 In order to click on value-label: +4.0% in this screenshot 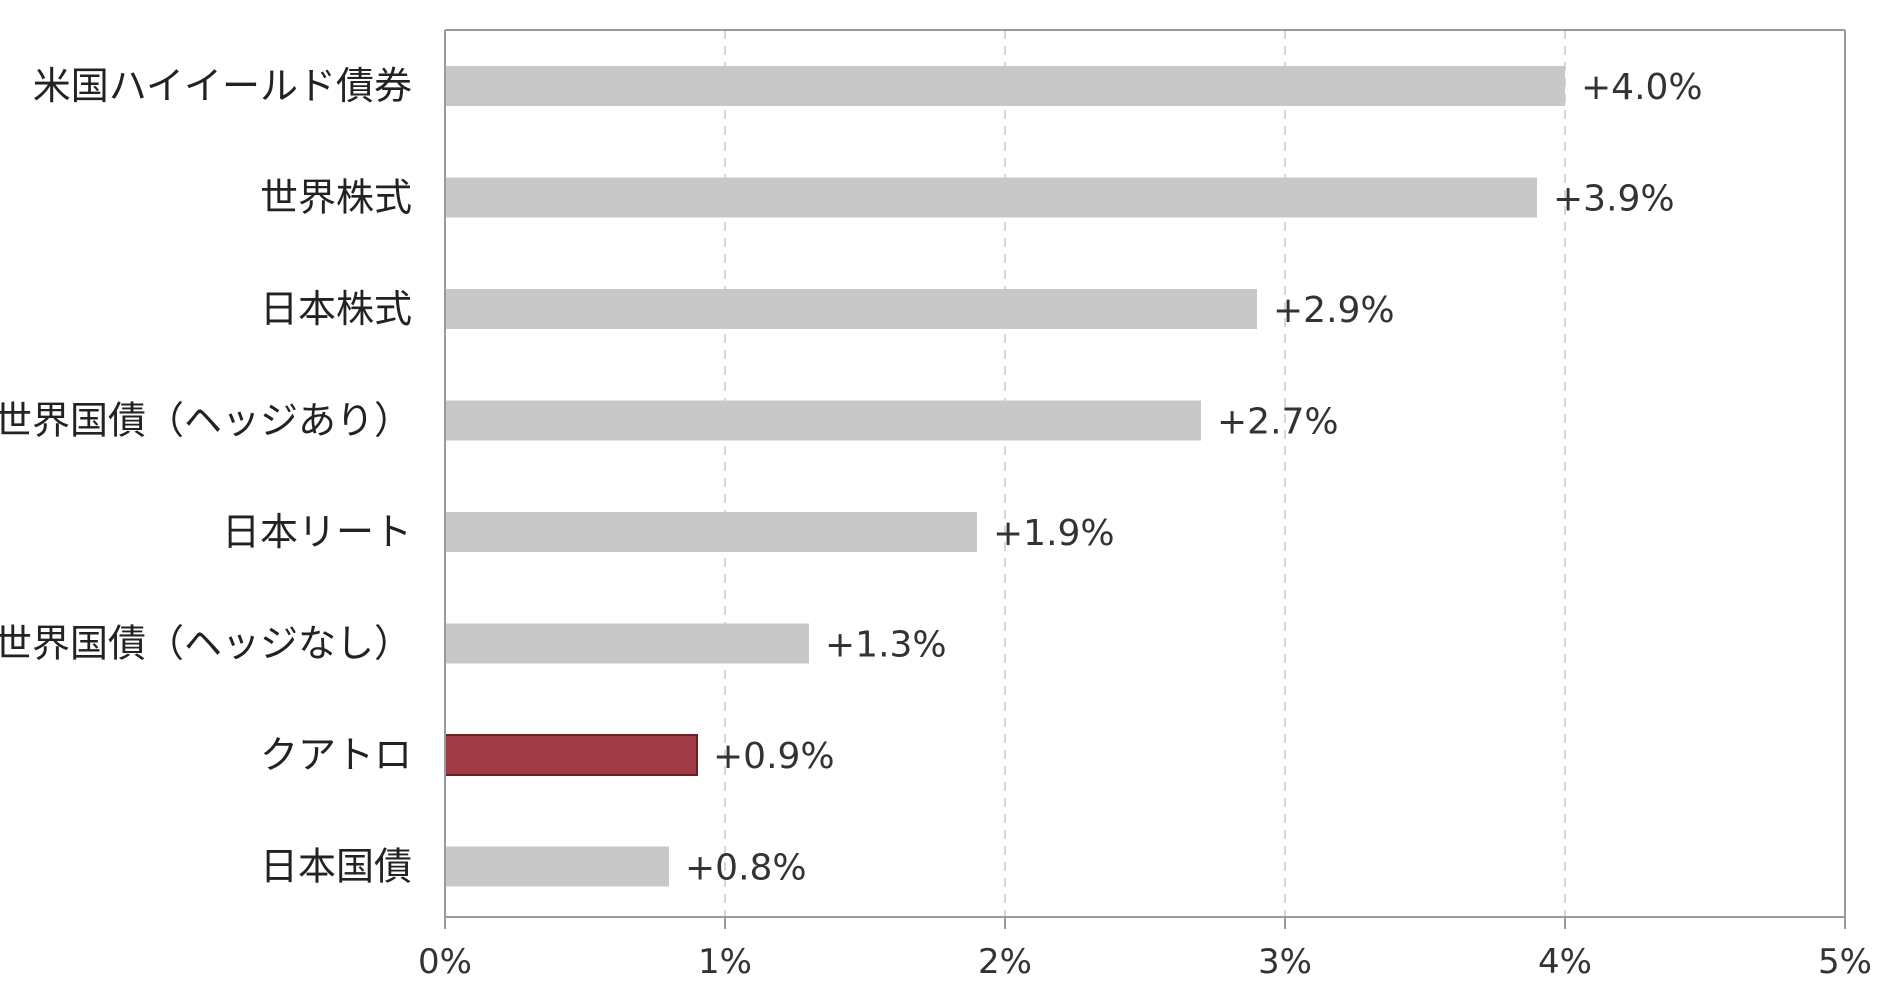, I will do `click(1642, 87)`.